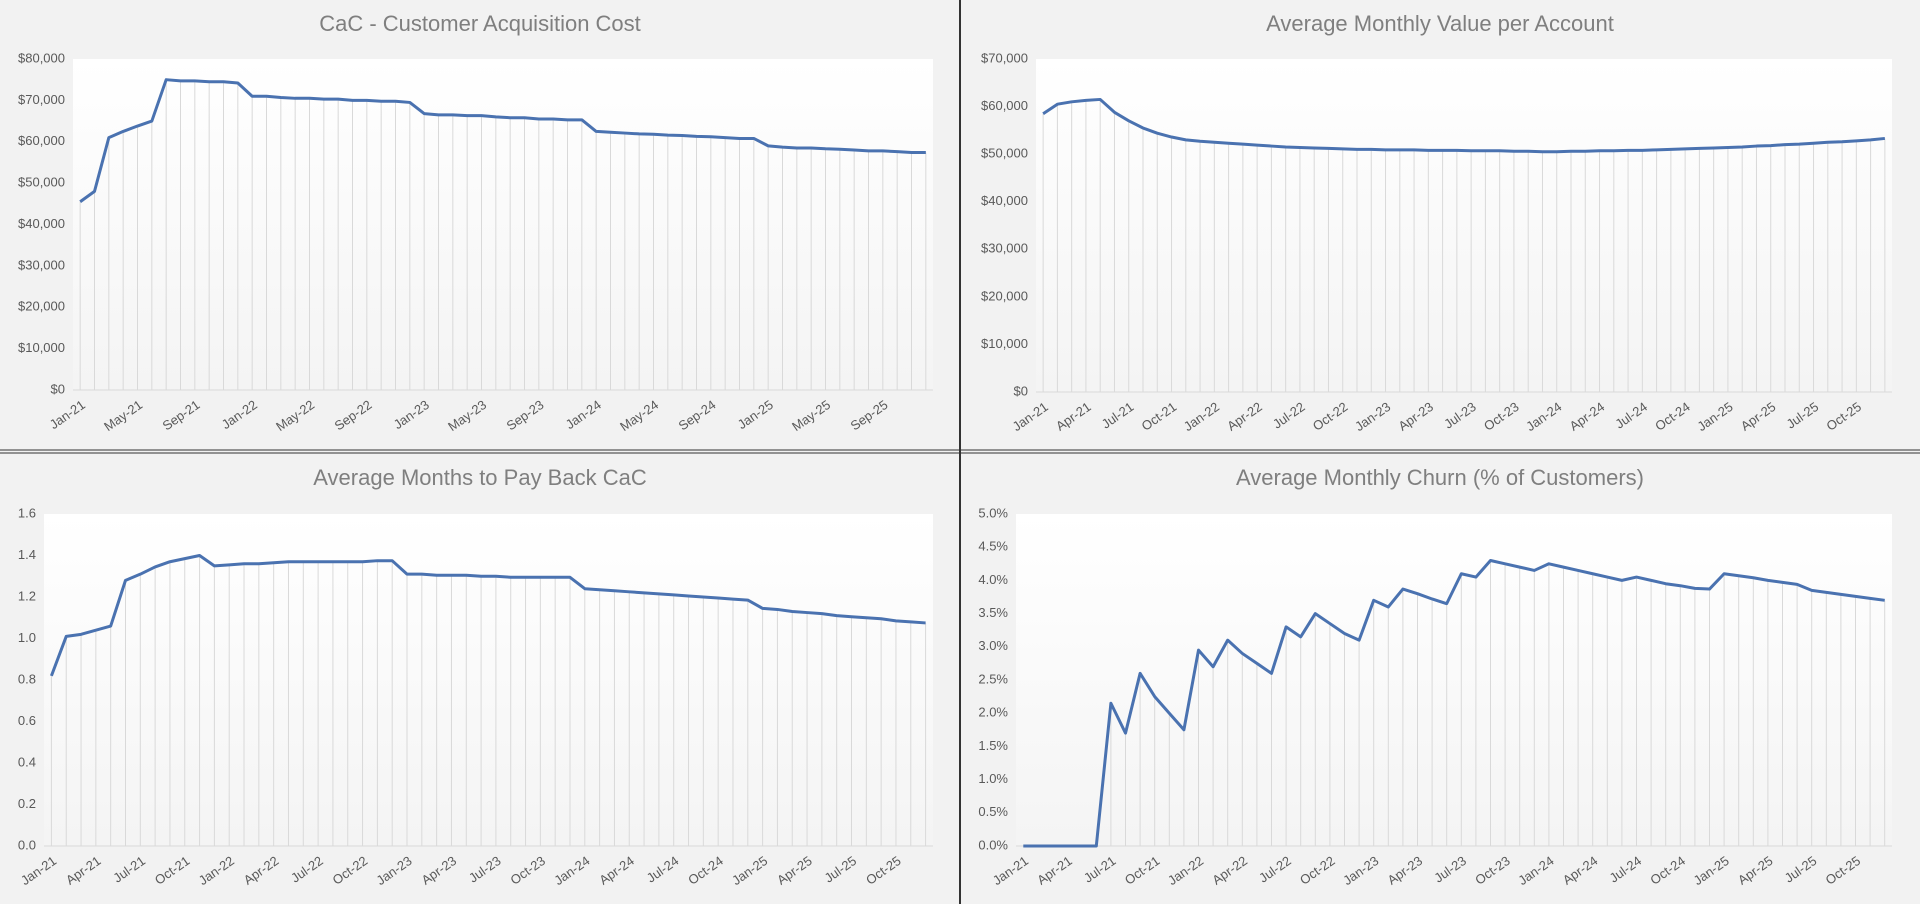  I want to click on chart-title: CaC - Customer Acquisition Cost, so click(480, 23).